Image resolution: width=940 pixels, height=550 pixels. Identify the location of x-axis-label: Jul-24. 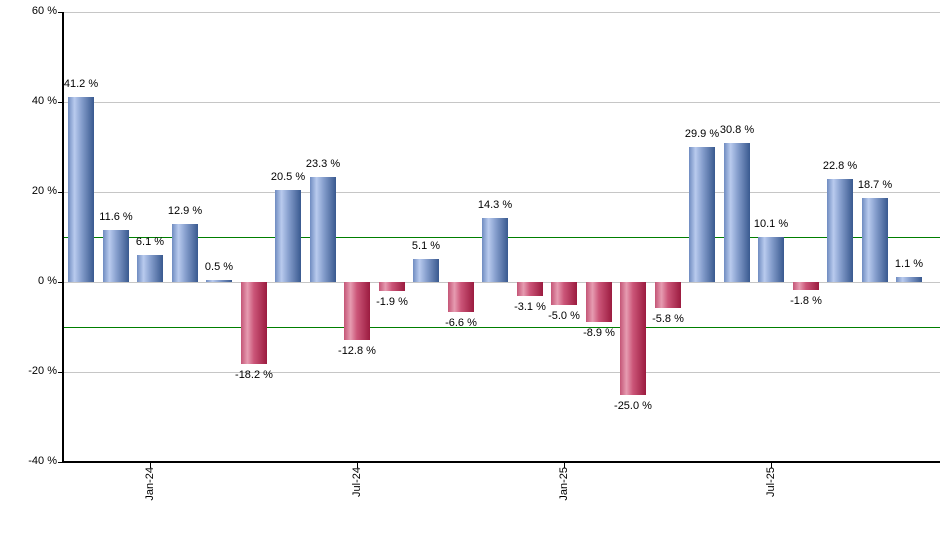
(357, 482).